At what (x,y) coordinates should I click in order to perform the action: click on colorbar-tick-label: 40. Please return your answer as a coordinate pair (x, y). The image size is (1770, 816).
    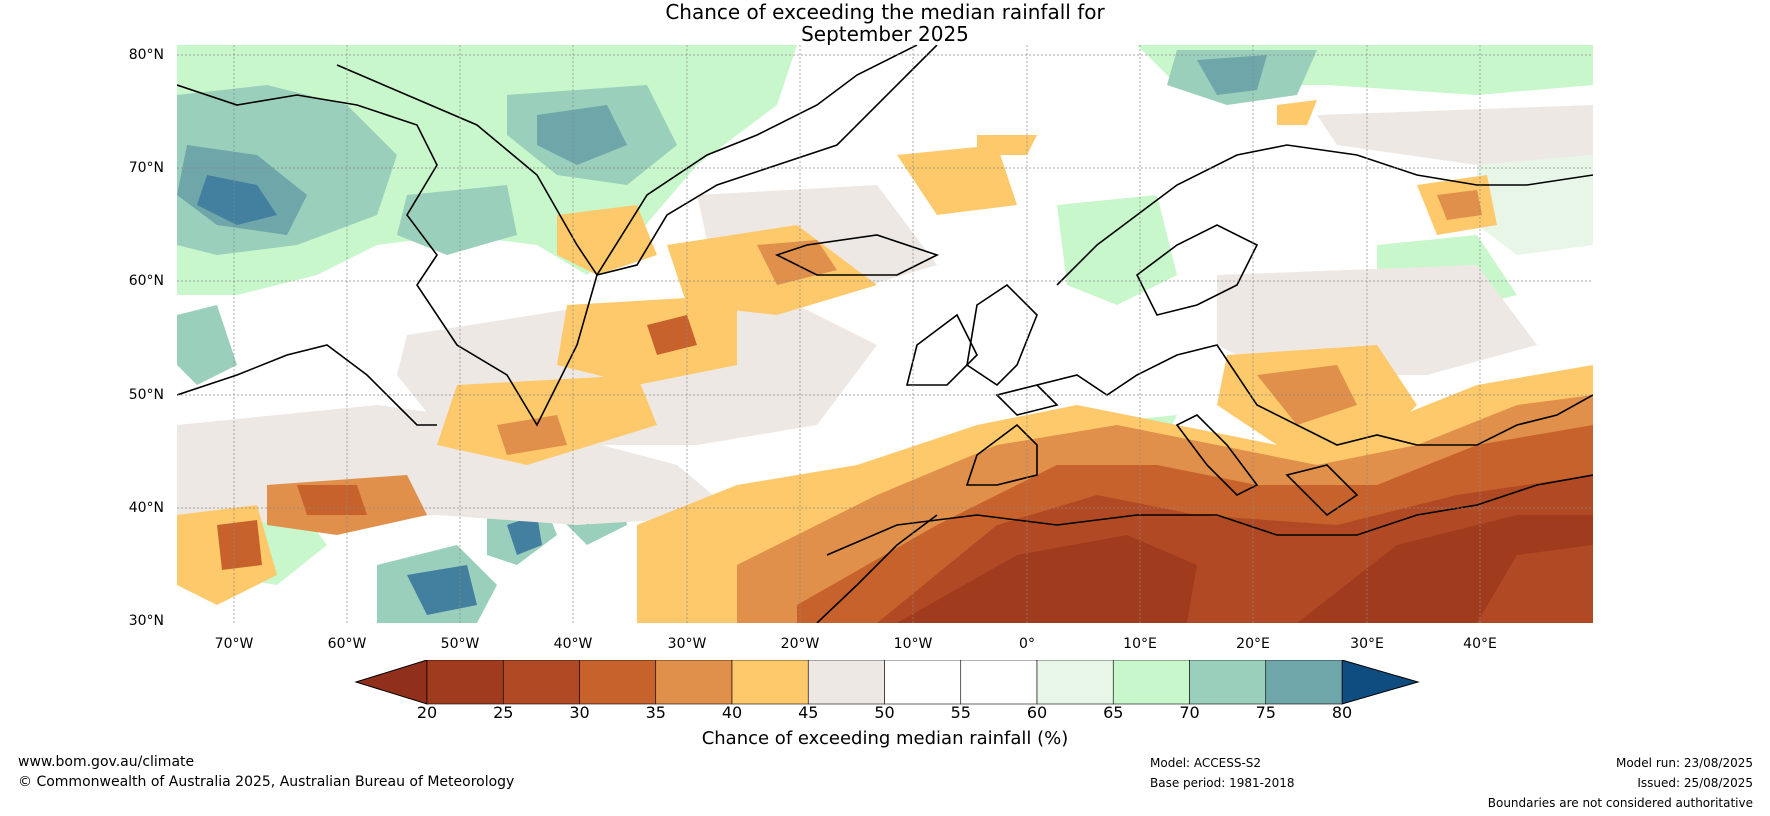
    Looking at the image, I should click on (732, 712).